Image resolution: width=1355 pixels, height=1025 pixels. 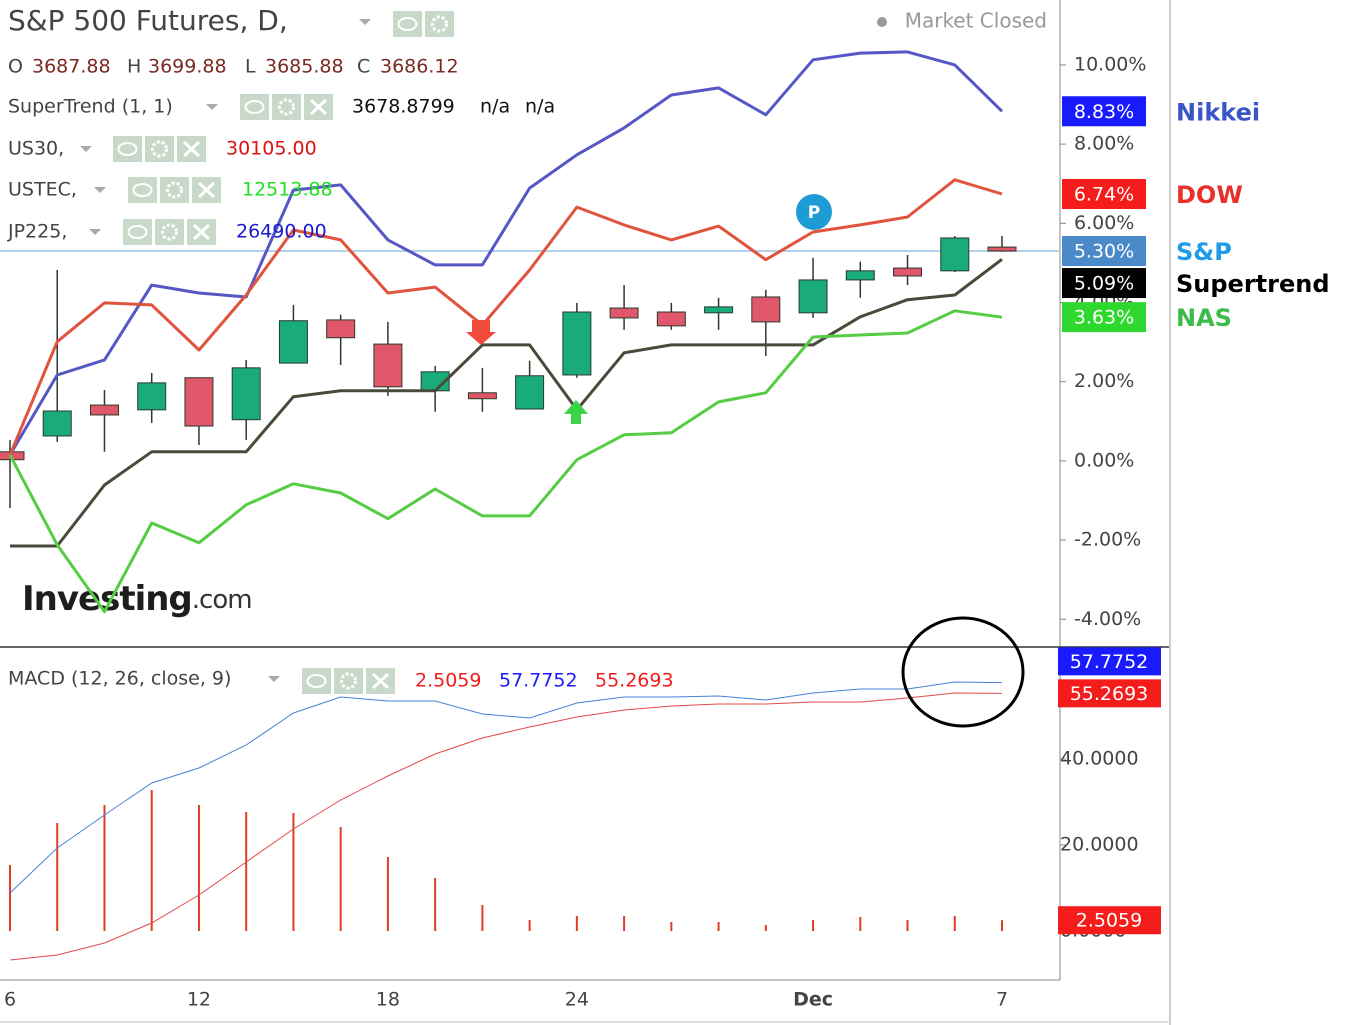 What do you see at coordinates (187, 67) in the screenshot?
I see `ohlc-value: 3699.88` at bounding box center [187, 67].